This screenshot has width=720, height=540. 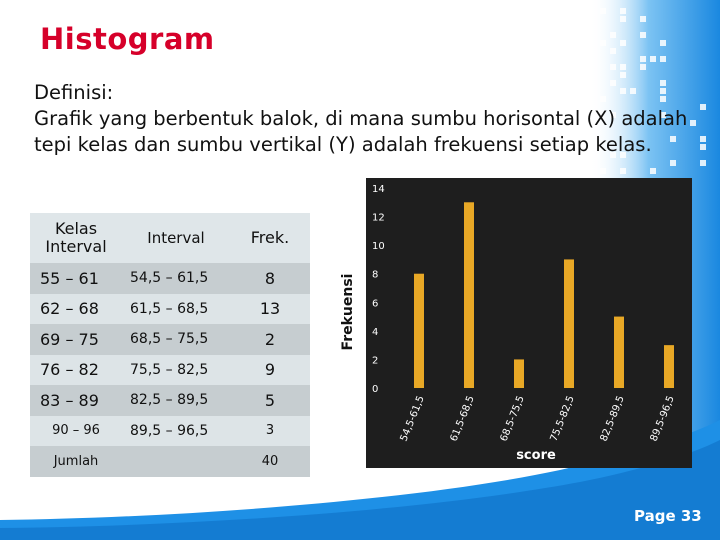 I want to click on page-number: Page 33, so click(x=668, y=516).